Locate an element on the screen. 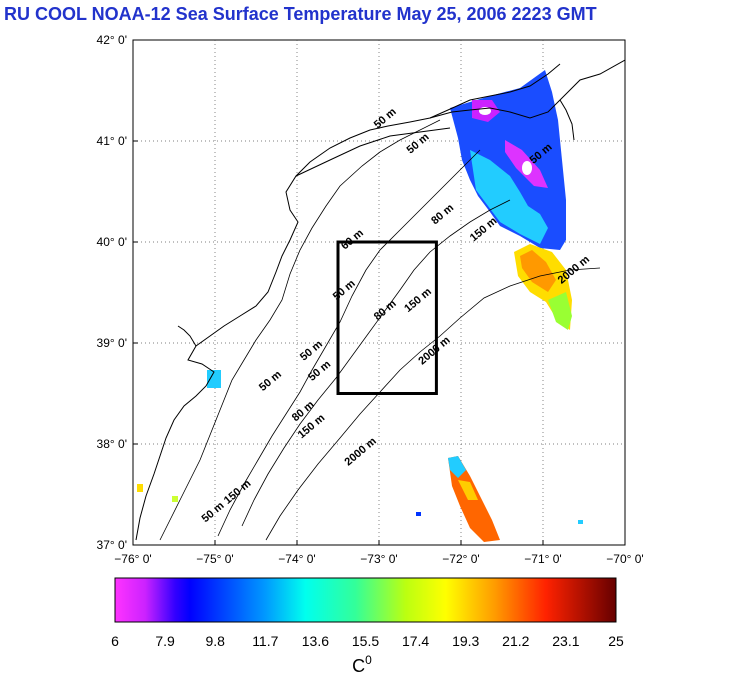 Image resolution: width=736 pixels, height=680 pixels. colorbar-tick-labels: 6 7.9 9.8 11.7 13.6 15.5 17.4 19.3 21.2 23.1 25 is located at coordinates (367, 641).